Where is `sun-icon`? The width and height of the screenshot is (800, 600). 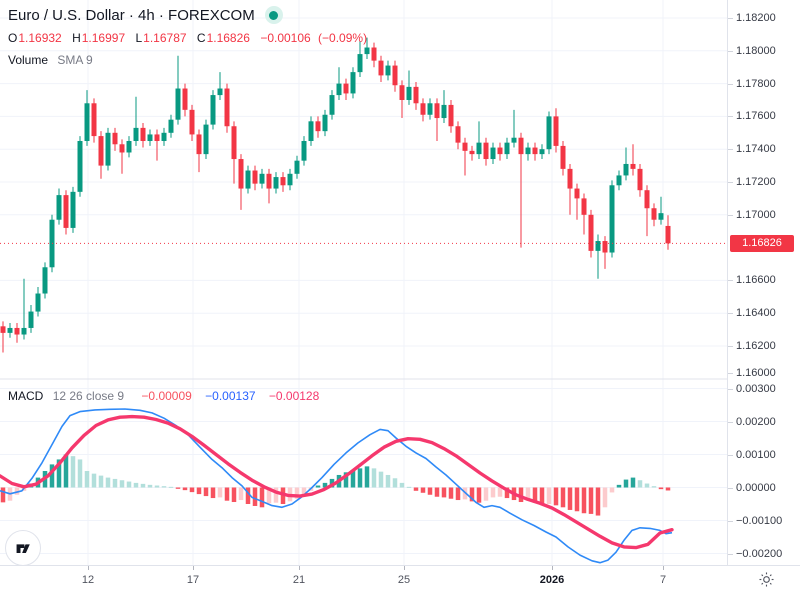 sun-icon is located at coordinates (766, 579).